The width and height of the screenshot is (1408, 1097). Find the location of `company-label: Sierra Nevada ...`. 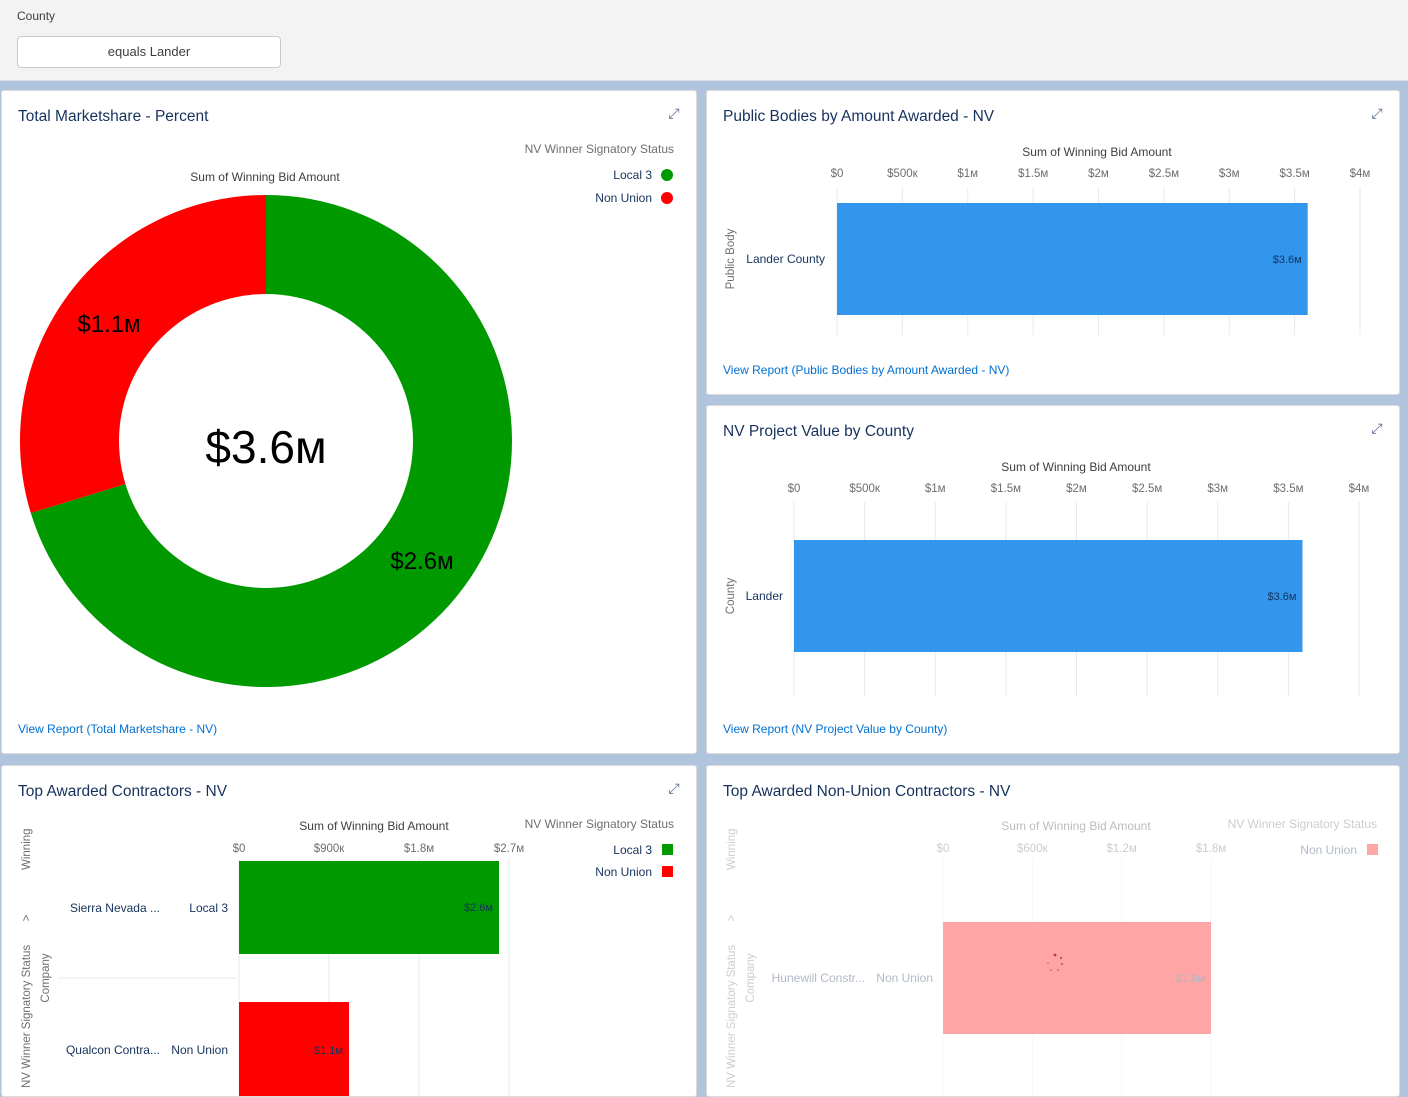

company-label: Sierra Nevada ... is located at coordinates (115, 908).